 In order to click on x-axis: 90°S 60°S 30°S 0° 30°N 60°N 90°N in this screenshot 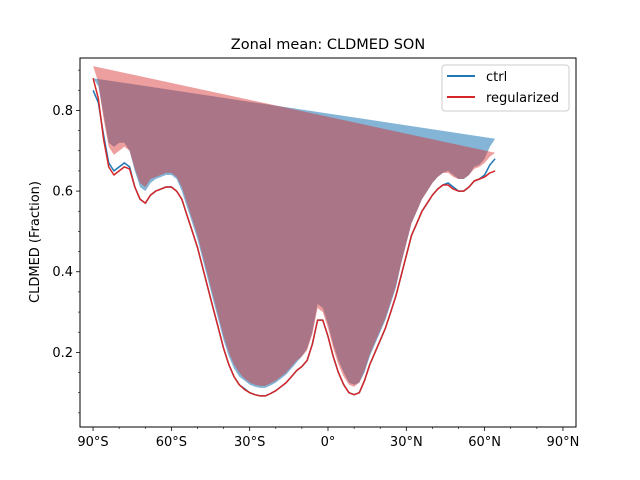, I will do `click(328, 438)`.